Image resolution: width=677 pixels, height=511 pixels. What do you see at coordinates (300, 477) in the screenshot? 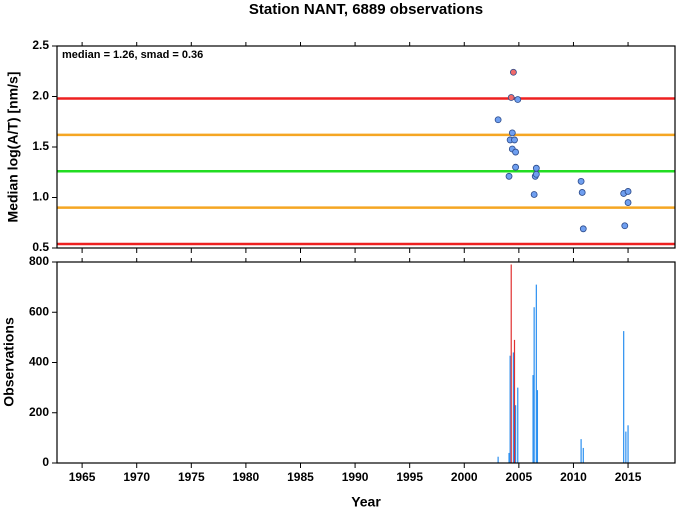
I see `x-tick-label: 1985` at bounding box center [300, 477].